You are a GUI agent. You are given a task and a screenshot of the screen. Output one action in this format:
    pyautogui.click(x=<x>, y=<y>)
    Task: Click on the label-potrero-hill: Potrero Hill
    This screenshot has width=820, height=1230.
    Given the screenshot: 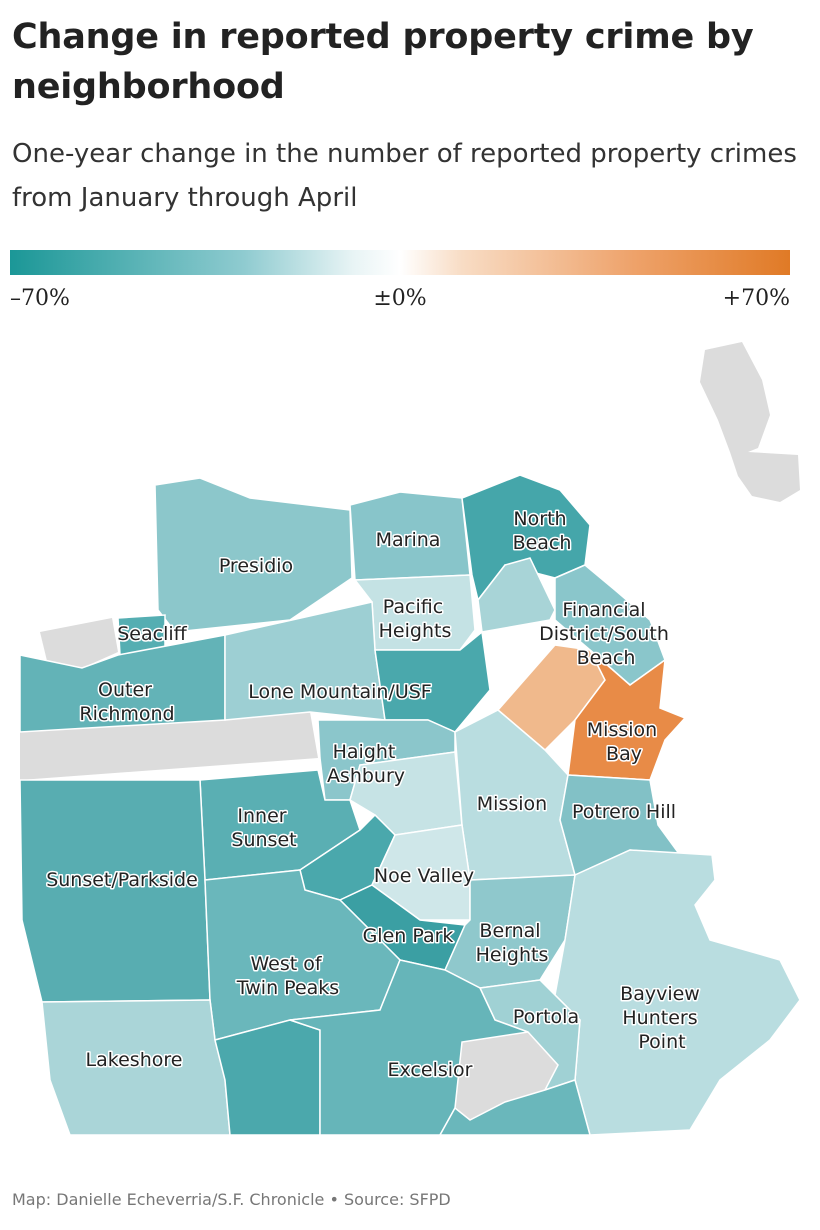 What is the action you would take?
    pyautogui.click(x=624, y=812)
    